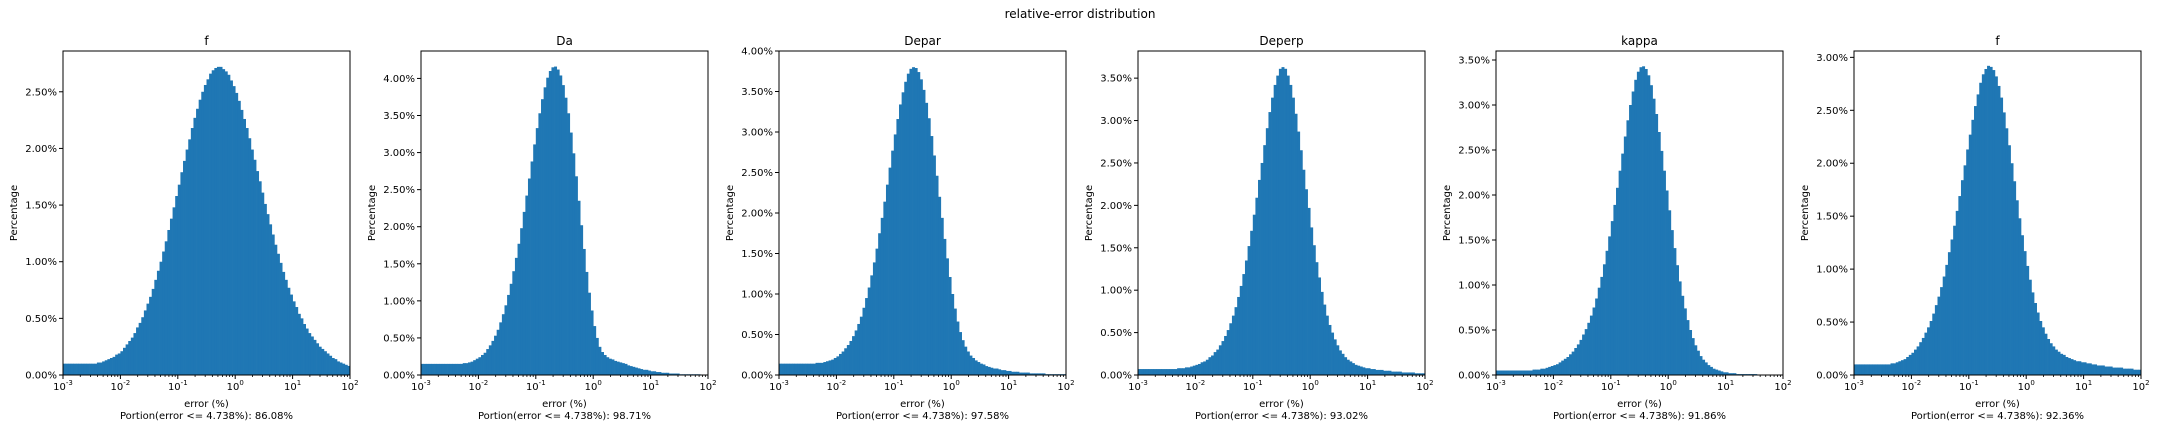 This screenshot has height=432, width=2160. What do you see at coordinates (1832, 323) in the screenshot?
I see `y-tick-label: 0.50%` at bounding box center [1832, 323].